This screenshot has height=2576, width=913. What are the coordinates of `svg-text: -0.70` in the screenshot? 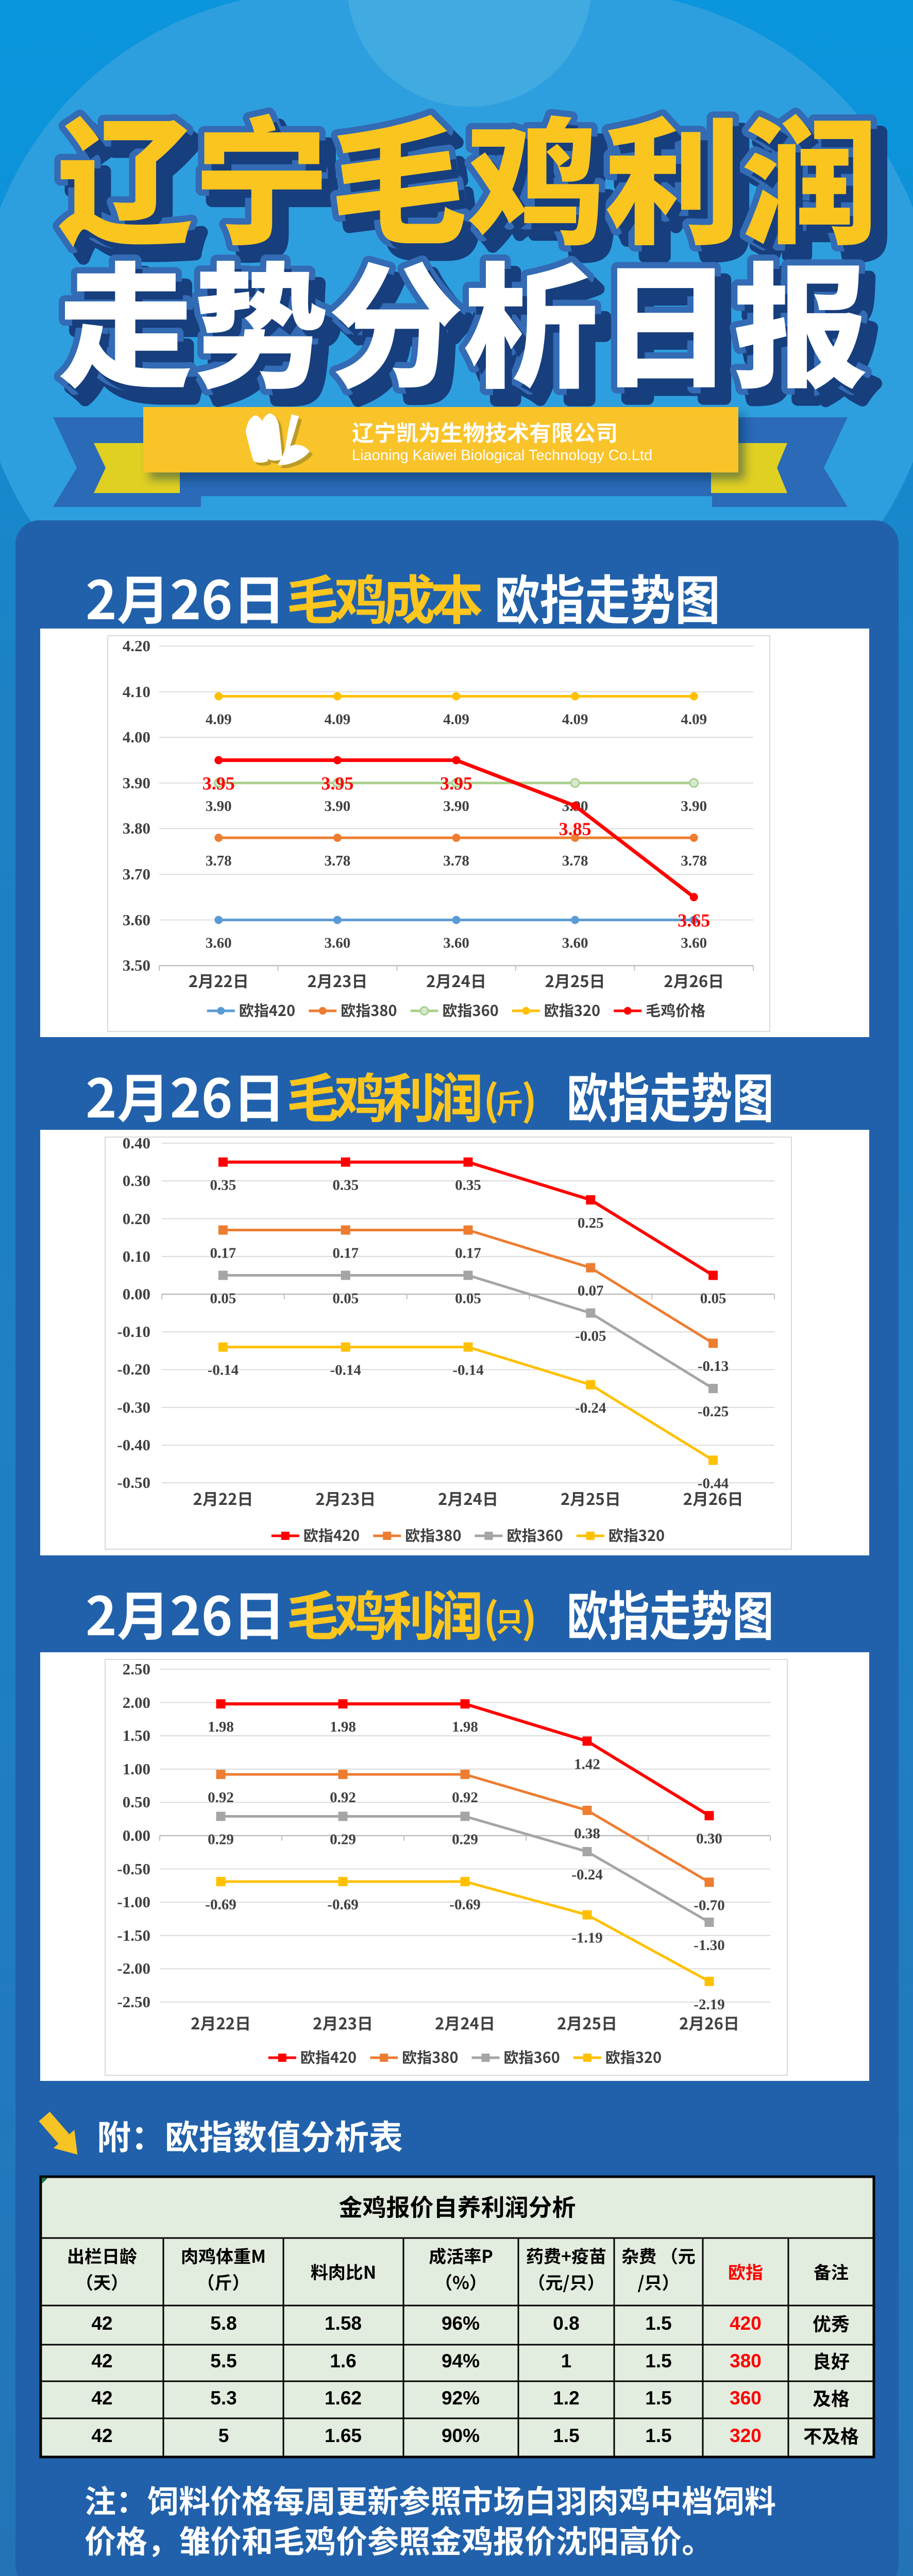 It's located at (709, 1905).